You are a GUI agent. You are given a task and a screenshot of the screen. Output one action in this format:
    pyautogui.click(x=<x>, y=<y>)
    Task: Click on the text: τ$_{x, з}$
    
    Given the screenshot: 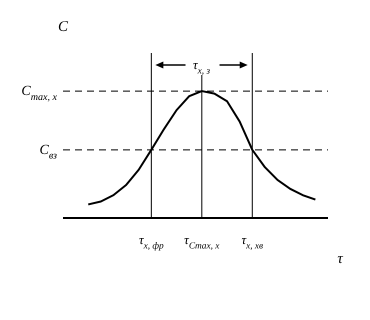 What is the action you would take?
    pyautogui.click(x=201, y=67)
    